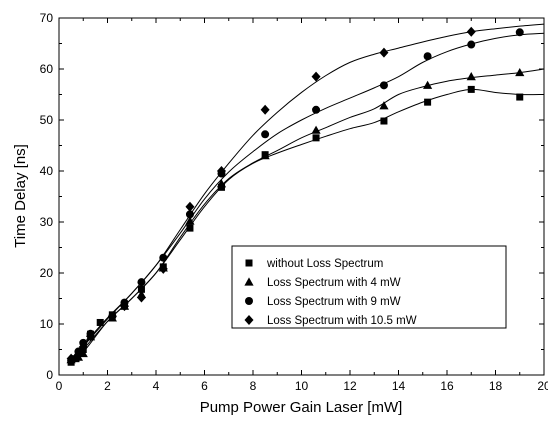  I want to click on legend-marker-diamond, so click(249, 320).